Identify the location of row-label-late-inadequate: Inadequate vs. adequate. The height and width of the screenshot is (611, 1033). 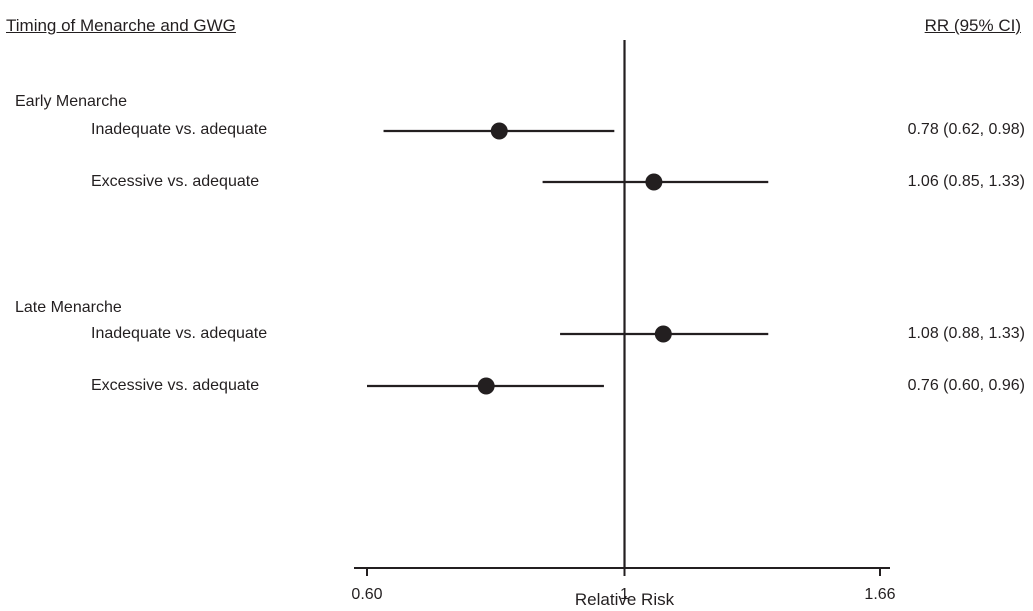
(179, 333).